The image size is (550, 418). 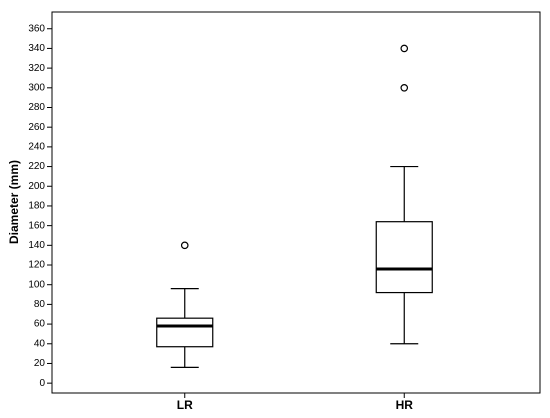 I want to click on y-tick-label: 240, so click(x=36, y=147).